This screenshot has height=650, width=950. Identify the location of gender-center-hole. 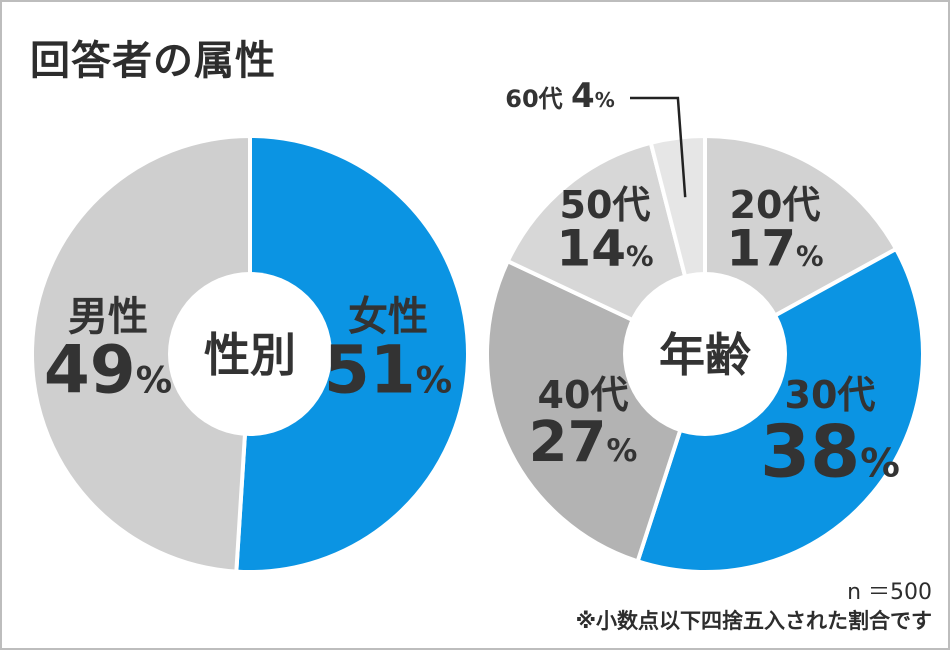
(250, 354).